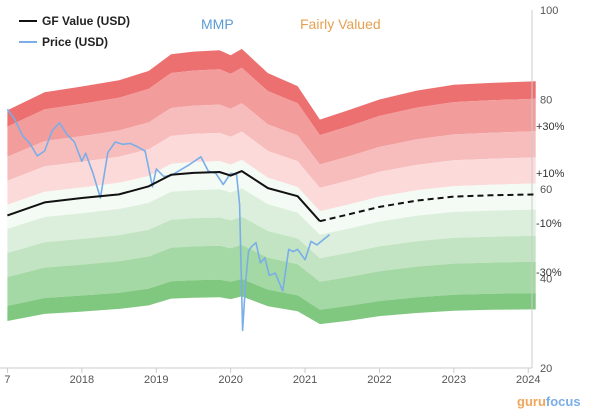 The width and height of the screenshot is (600, 420). What do you see at coordinates (549, 224) in the screenshot?
I see `band-label-minus-10: -10%` at bounding box center [549, 224].